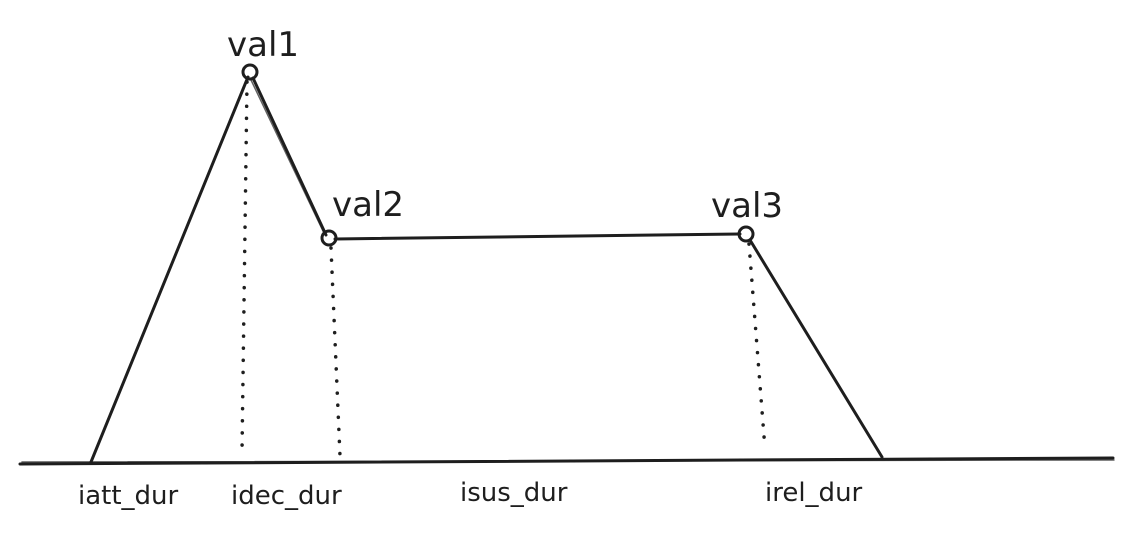 The image size is (1134, 542). I want to click on release-segment, so click(816, 348).